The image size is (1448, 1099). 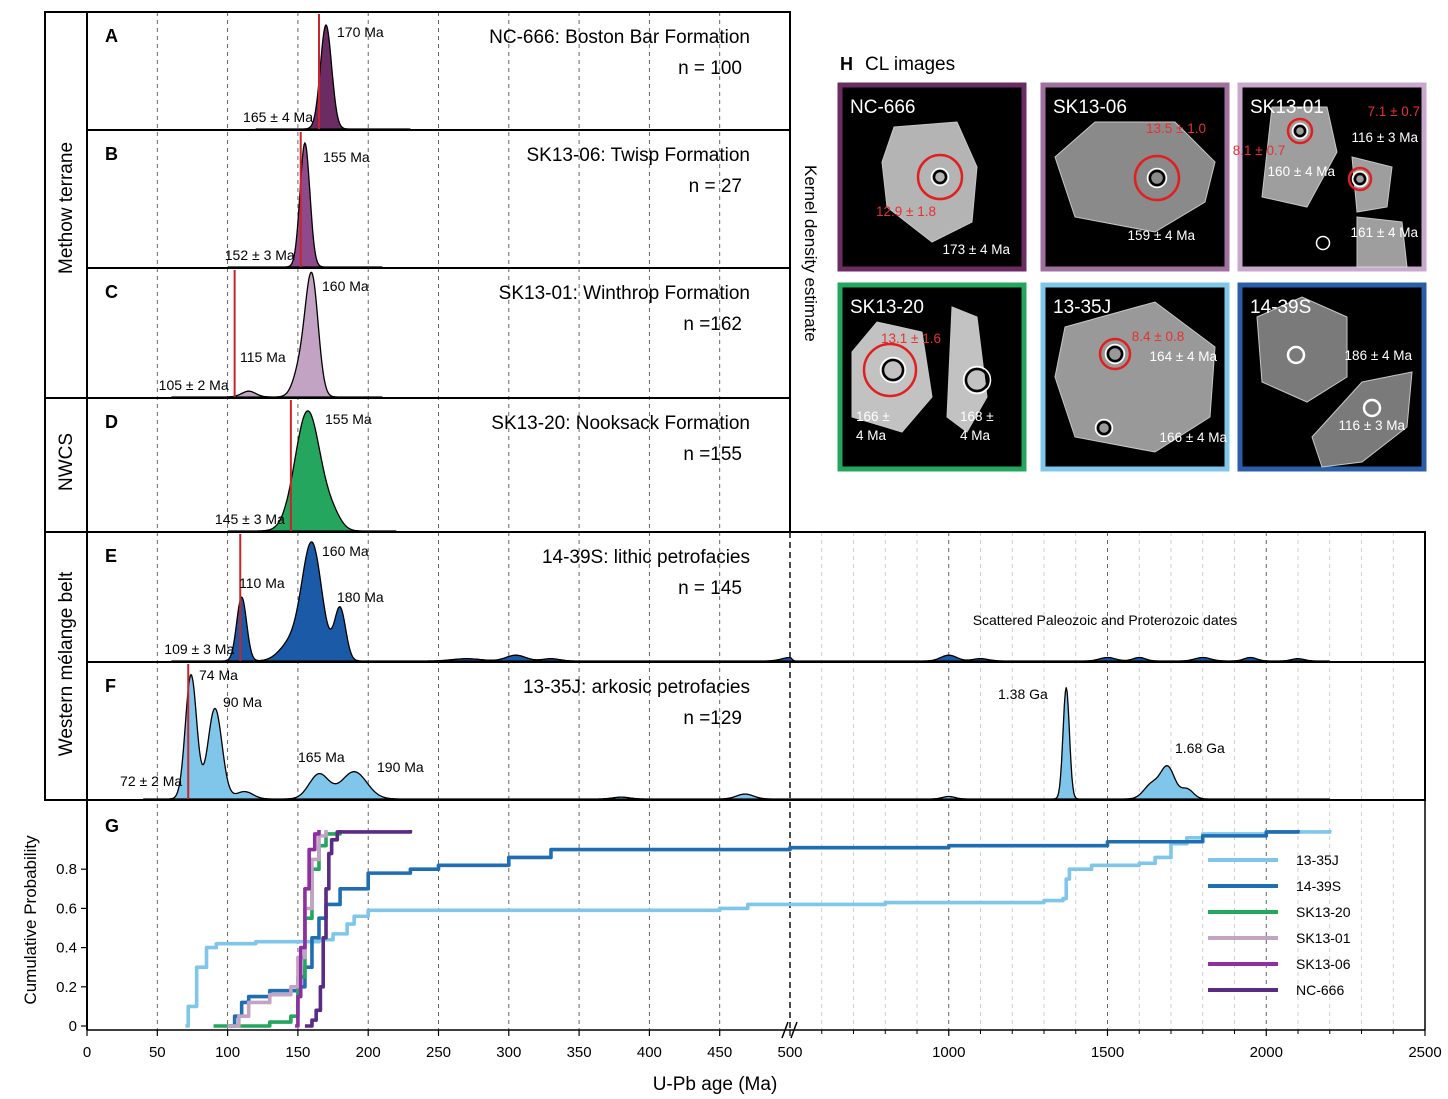 What do you see at coordinates (977, 416) in the screenshot?
I see `cl-age-label: 168 ±` at bounding box center [977, 416].